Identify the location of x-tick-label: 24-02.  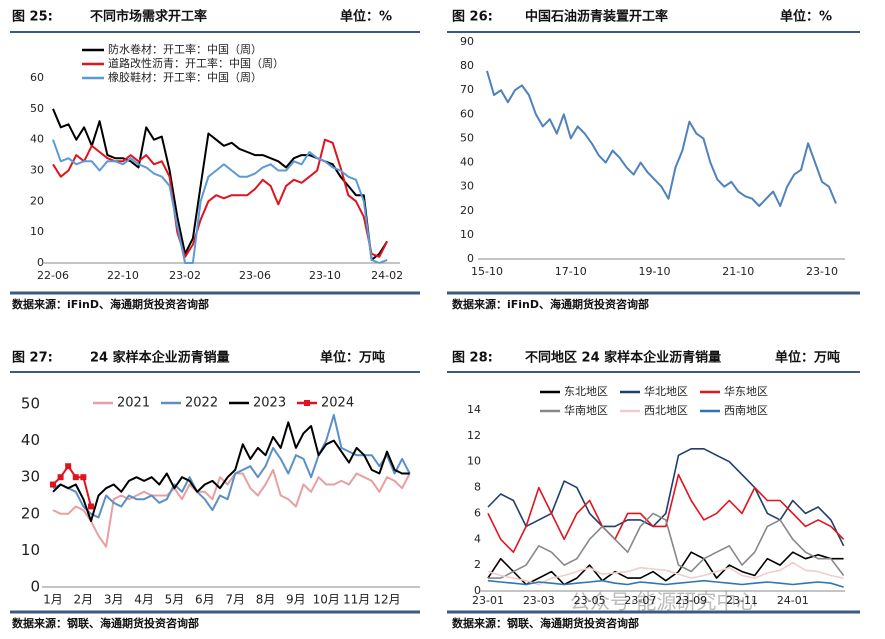
(387, 275).